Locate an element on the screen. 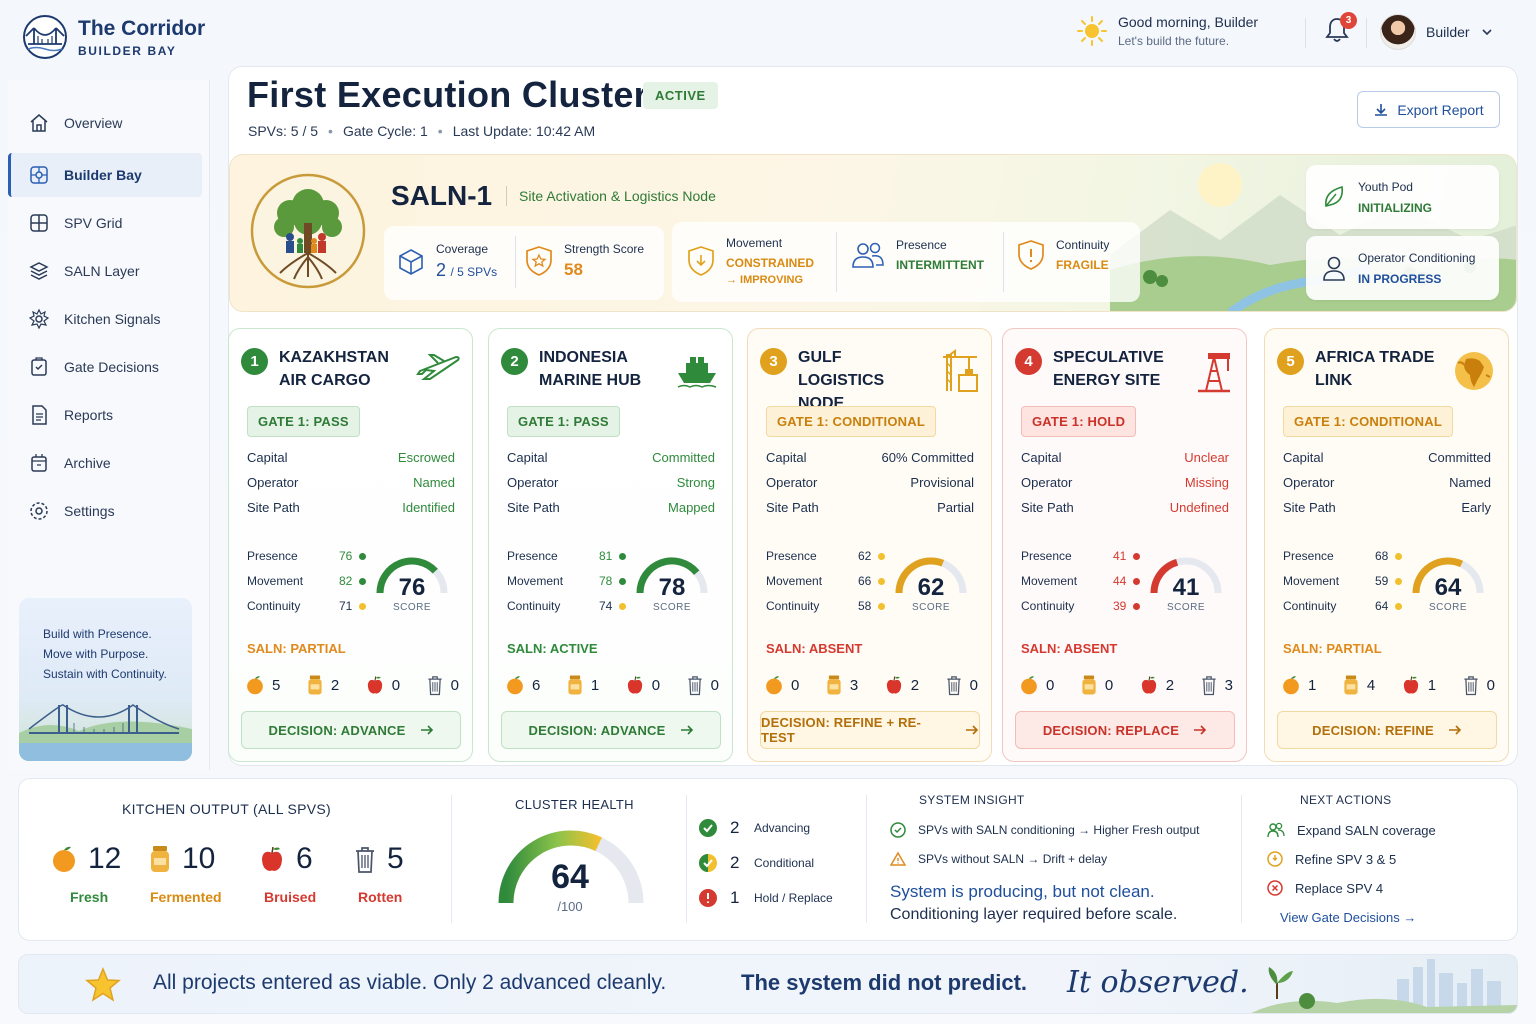  spv-score: 76 is located at coordinates (412, 587).